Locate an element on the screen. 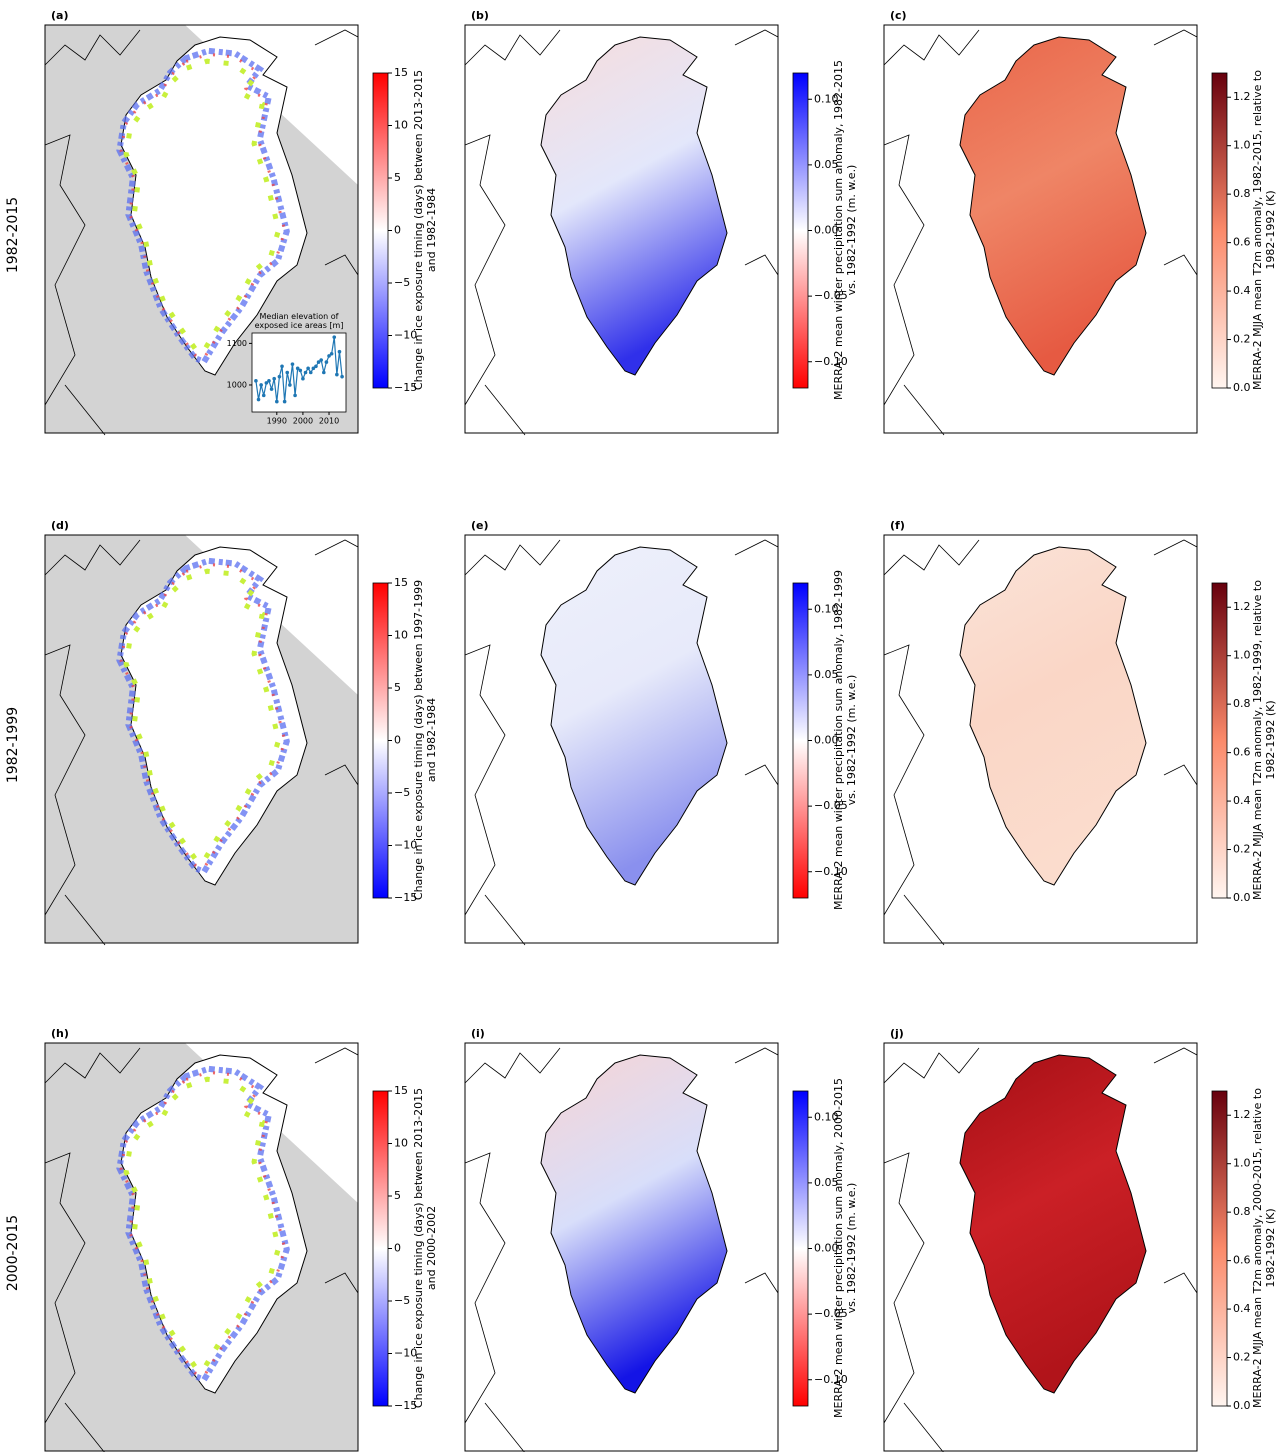 The width and height of the screenshot is (1278, 1452). y-tick-label: 1000 is located at coordinates (237, 384).